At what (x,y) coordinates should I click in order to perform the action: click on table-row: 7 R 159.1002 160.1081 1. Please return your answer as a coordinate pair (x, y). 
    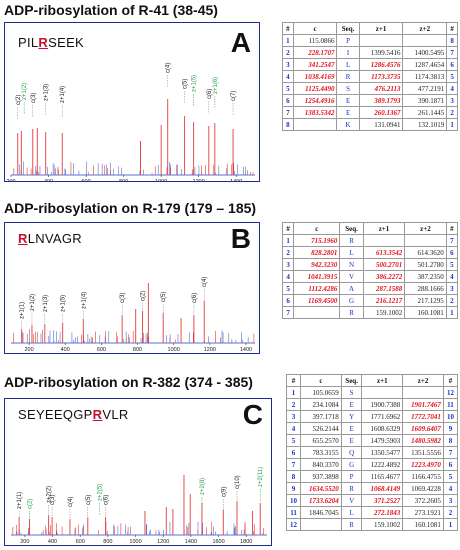
    Looking at the image, I should click on (370, 312).